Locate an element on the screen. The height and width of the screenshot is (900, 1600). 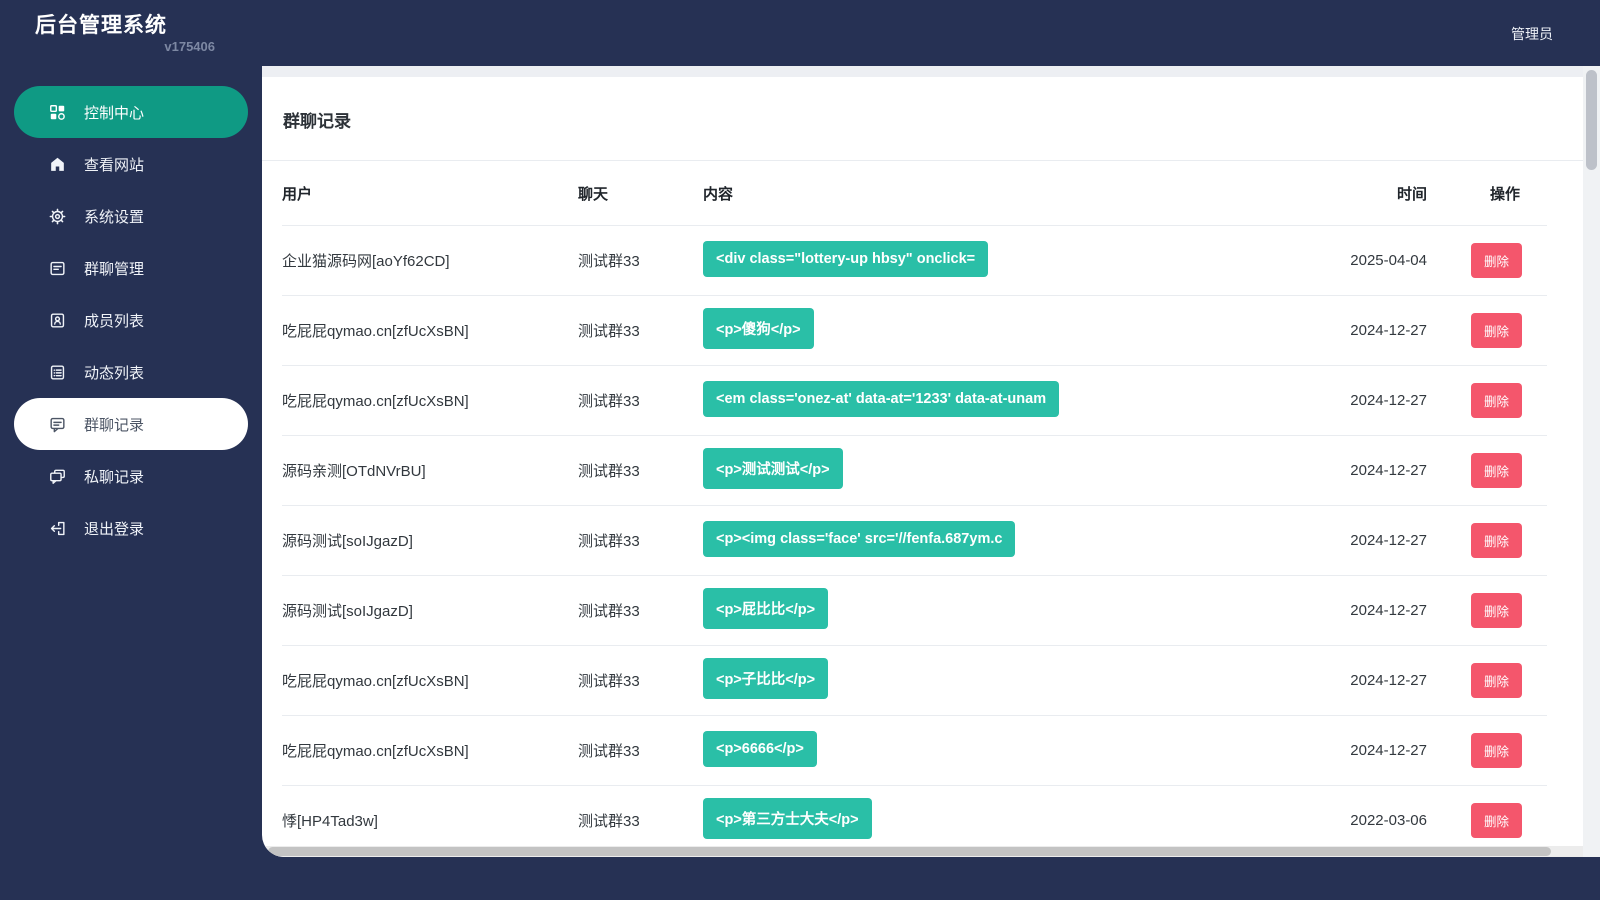
sidebar-item-logout: 退出登录 is located at coordinates (131, 528).